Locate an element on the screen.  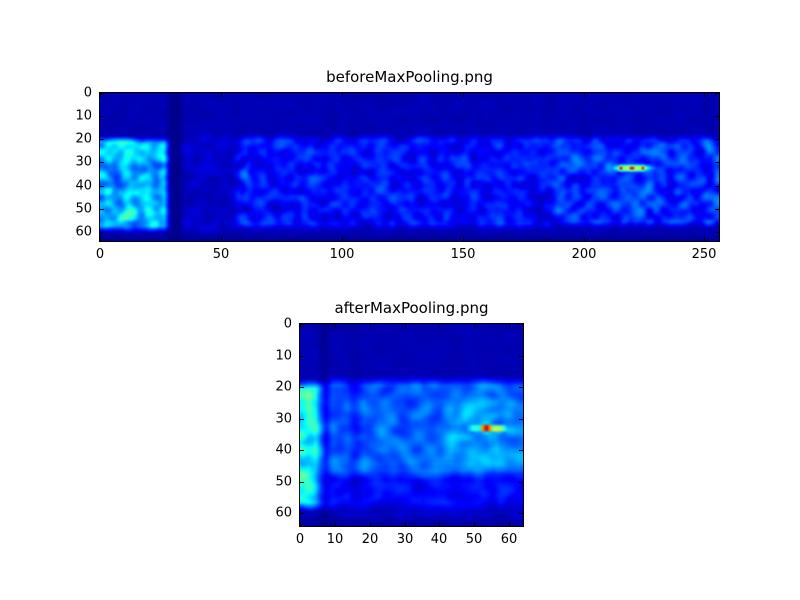
x-tick-label: 150 is located at coordinates (463, 254).